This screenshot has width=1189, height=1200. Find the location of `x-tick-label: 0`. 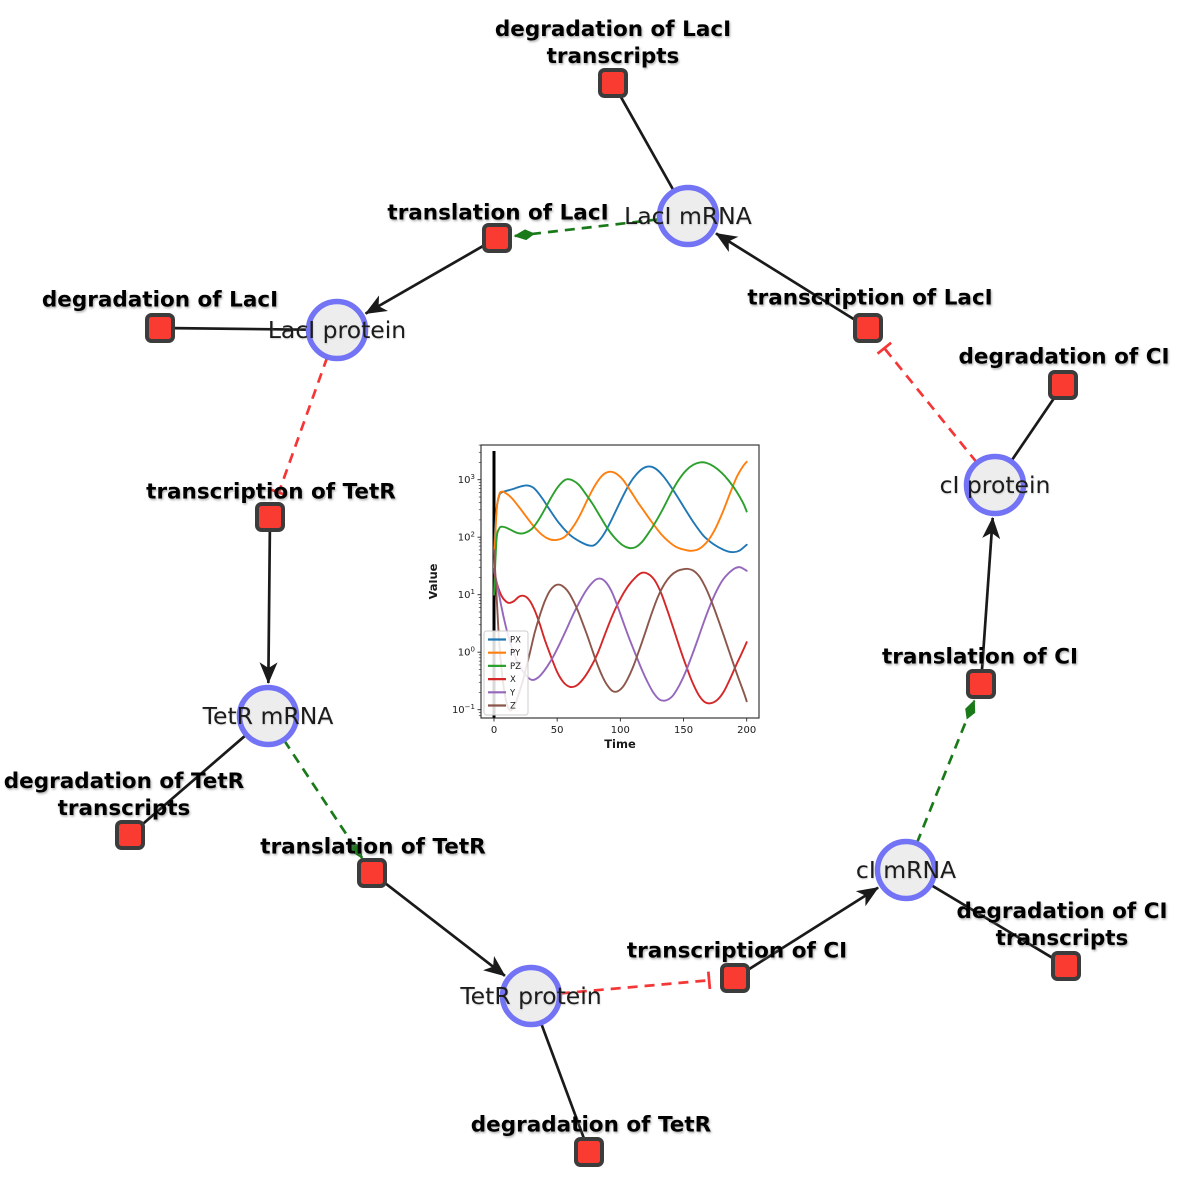

x-tick-label: 0 is located at coordinates (494, 730).